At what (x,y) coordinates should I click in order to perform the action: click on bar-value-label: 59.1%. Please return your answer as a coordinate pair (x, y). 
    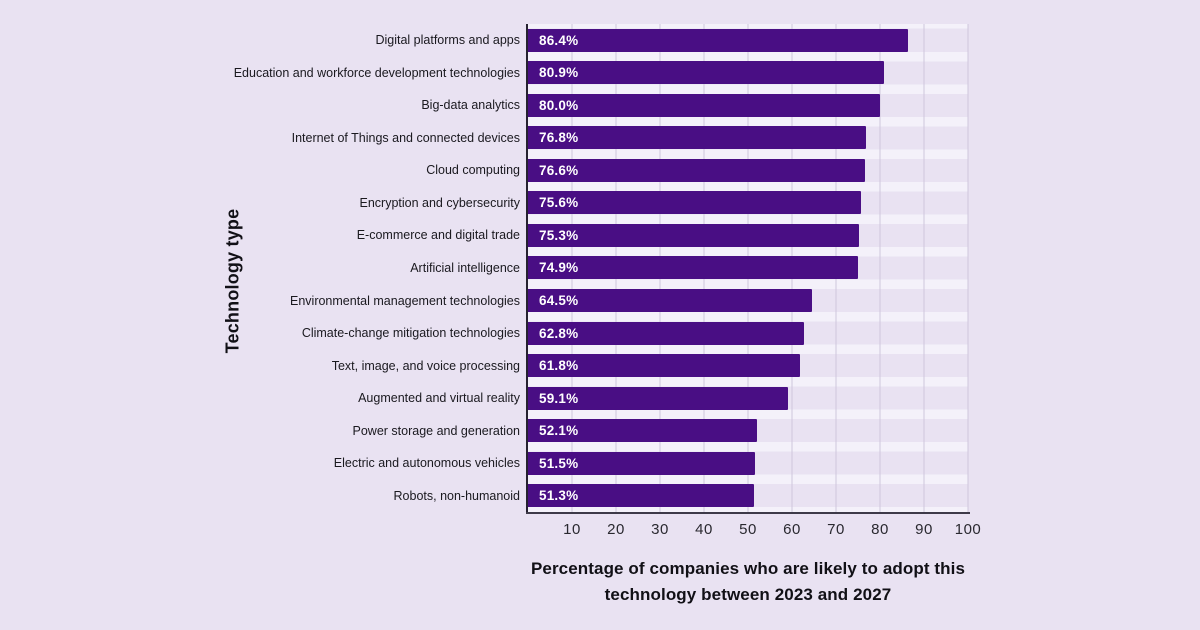
    Looking at the image, I should click on (559, 398).